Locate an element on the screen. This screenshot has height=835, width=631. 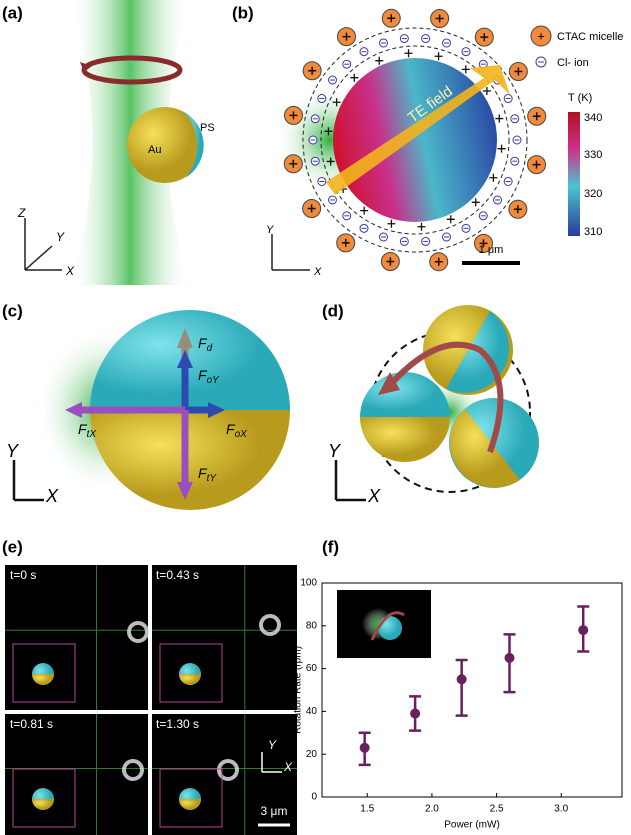
temperature-map is located at coordinates (415, 140).